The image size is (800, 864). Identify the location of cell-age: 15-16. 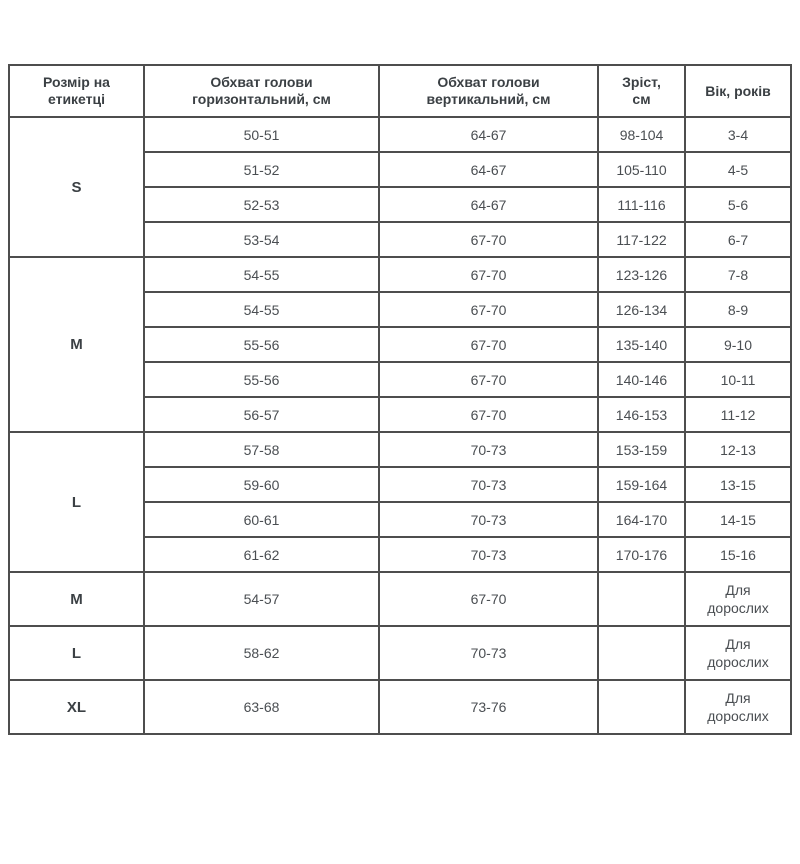
(738, 554).